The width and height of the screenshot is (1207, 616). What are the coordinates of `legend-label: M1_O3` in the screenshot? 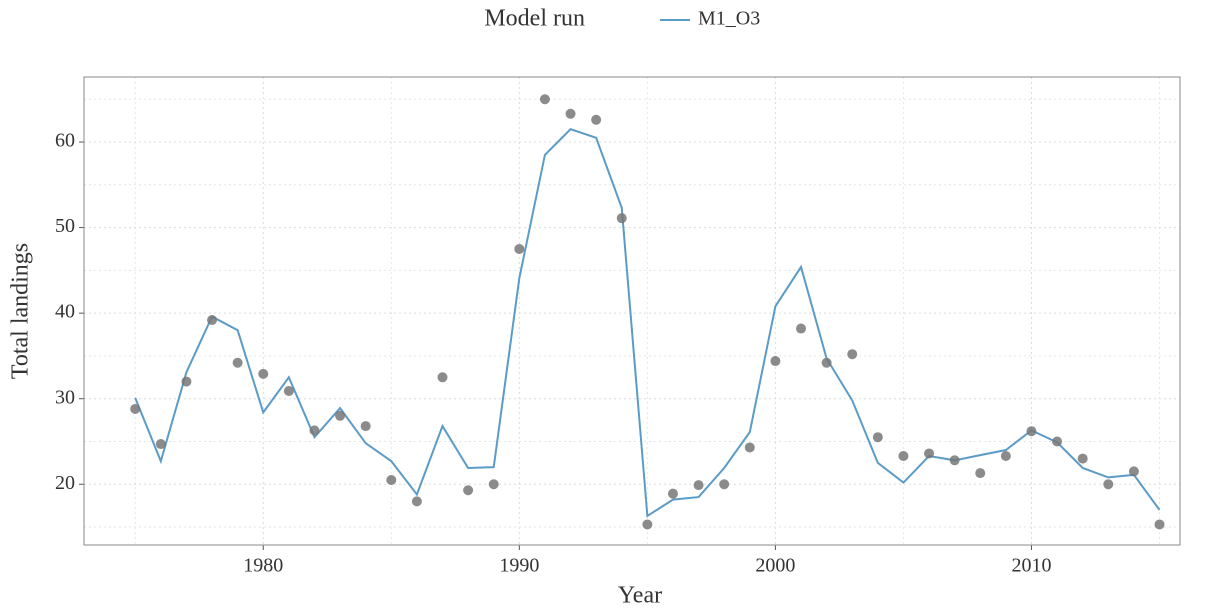 It's located at (729, 19).